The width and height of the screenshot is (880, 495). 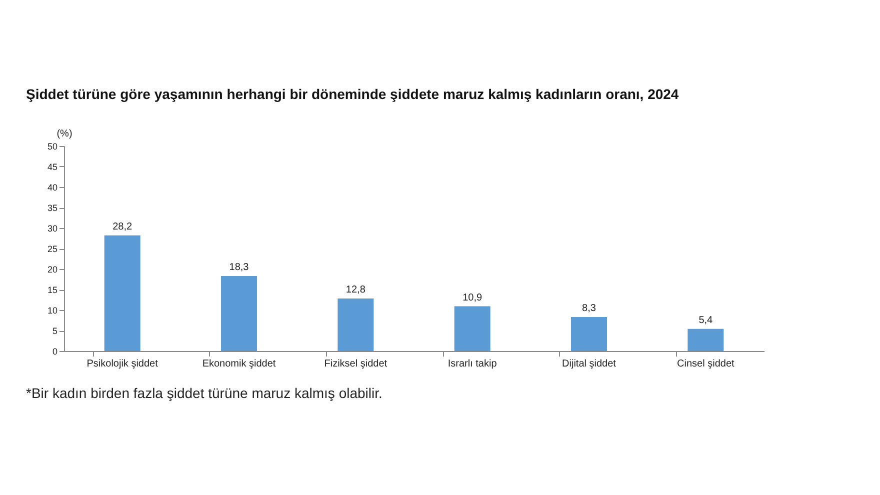 What do you see at coordinates (52, 229) in the screenshot?
I see `y-tick-label: 30` at bounding box center [52, 229].